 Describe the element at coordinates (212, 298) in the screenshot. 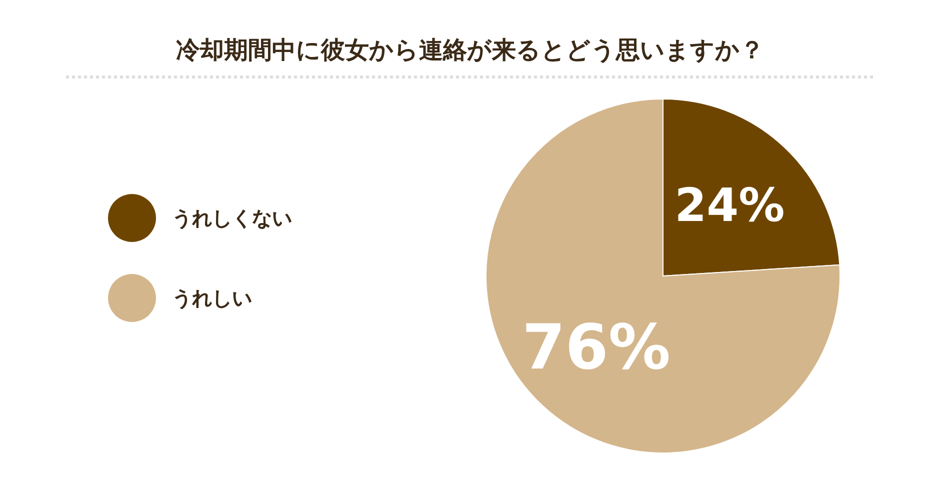

I see `legend-label: うれしい` at that location.